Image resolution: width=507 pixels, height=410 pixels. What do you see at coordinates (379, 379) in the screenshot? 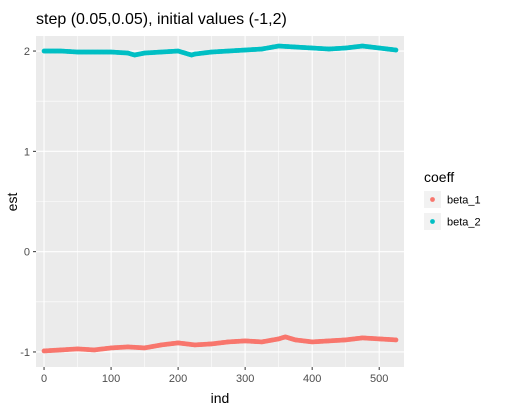
I see `x-tick-label: 500` at bounding box center [379, 379].